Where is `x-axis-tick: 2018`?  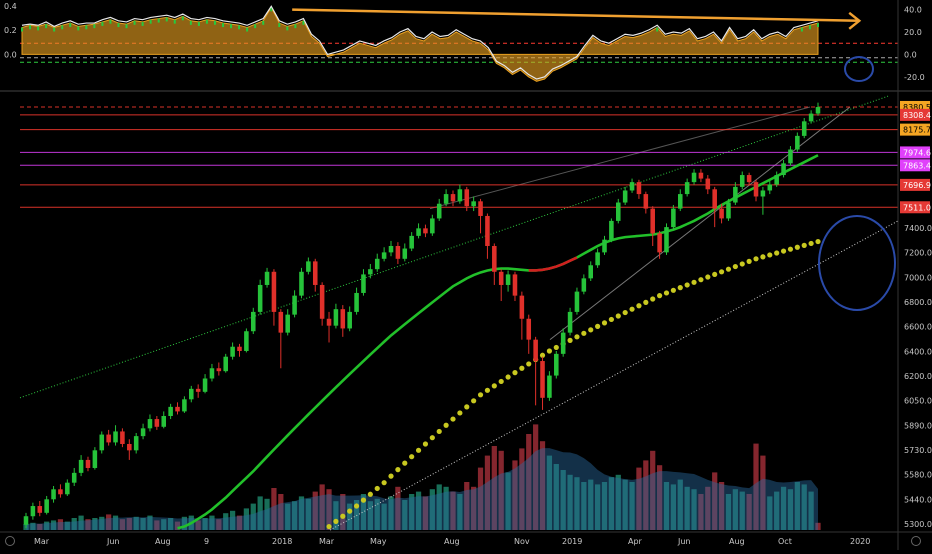
x-axis-tick: 2018 is located at coordinates (282, 541).